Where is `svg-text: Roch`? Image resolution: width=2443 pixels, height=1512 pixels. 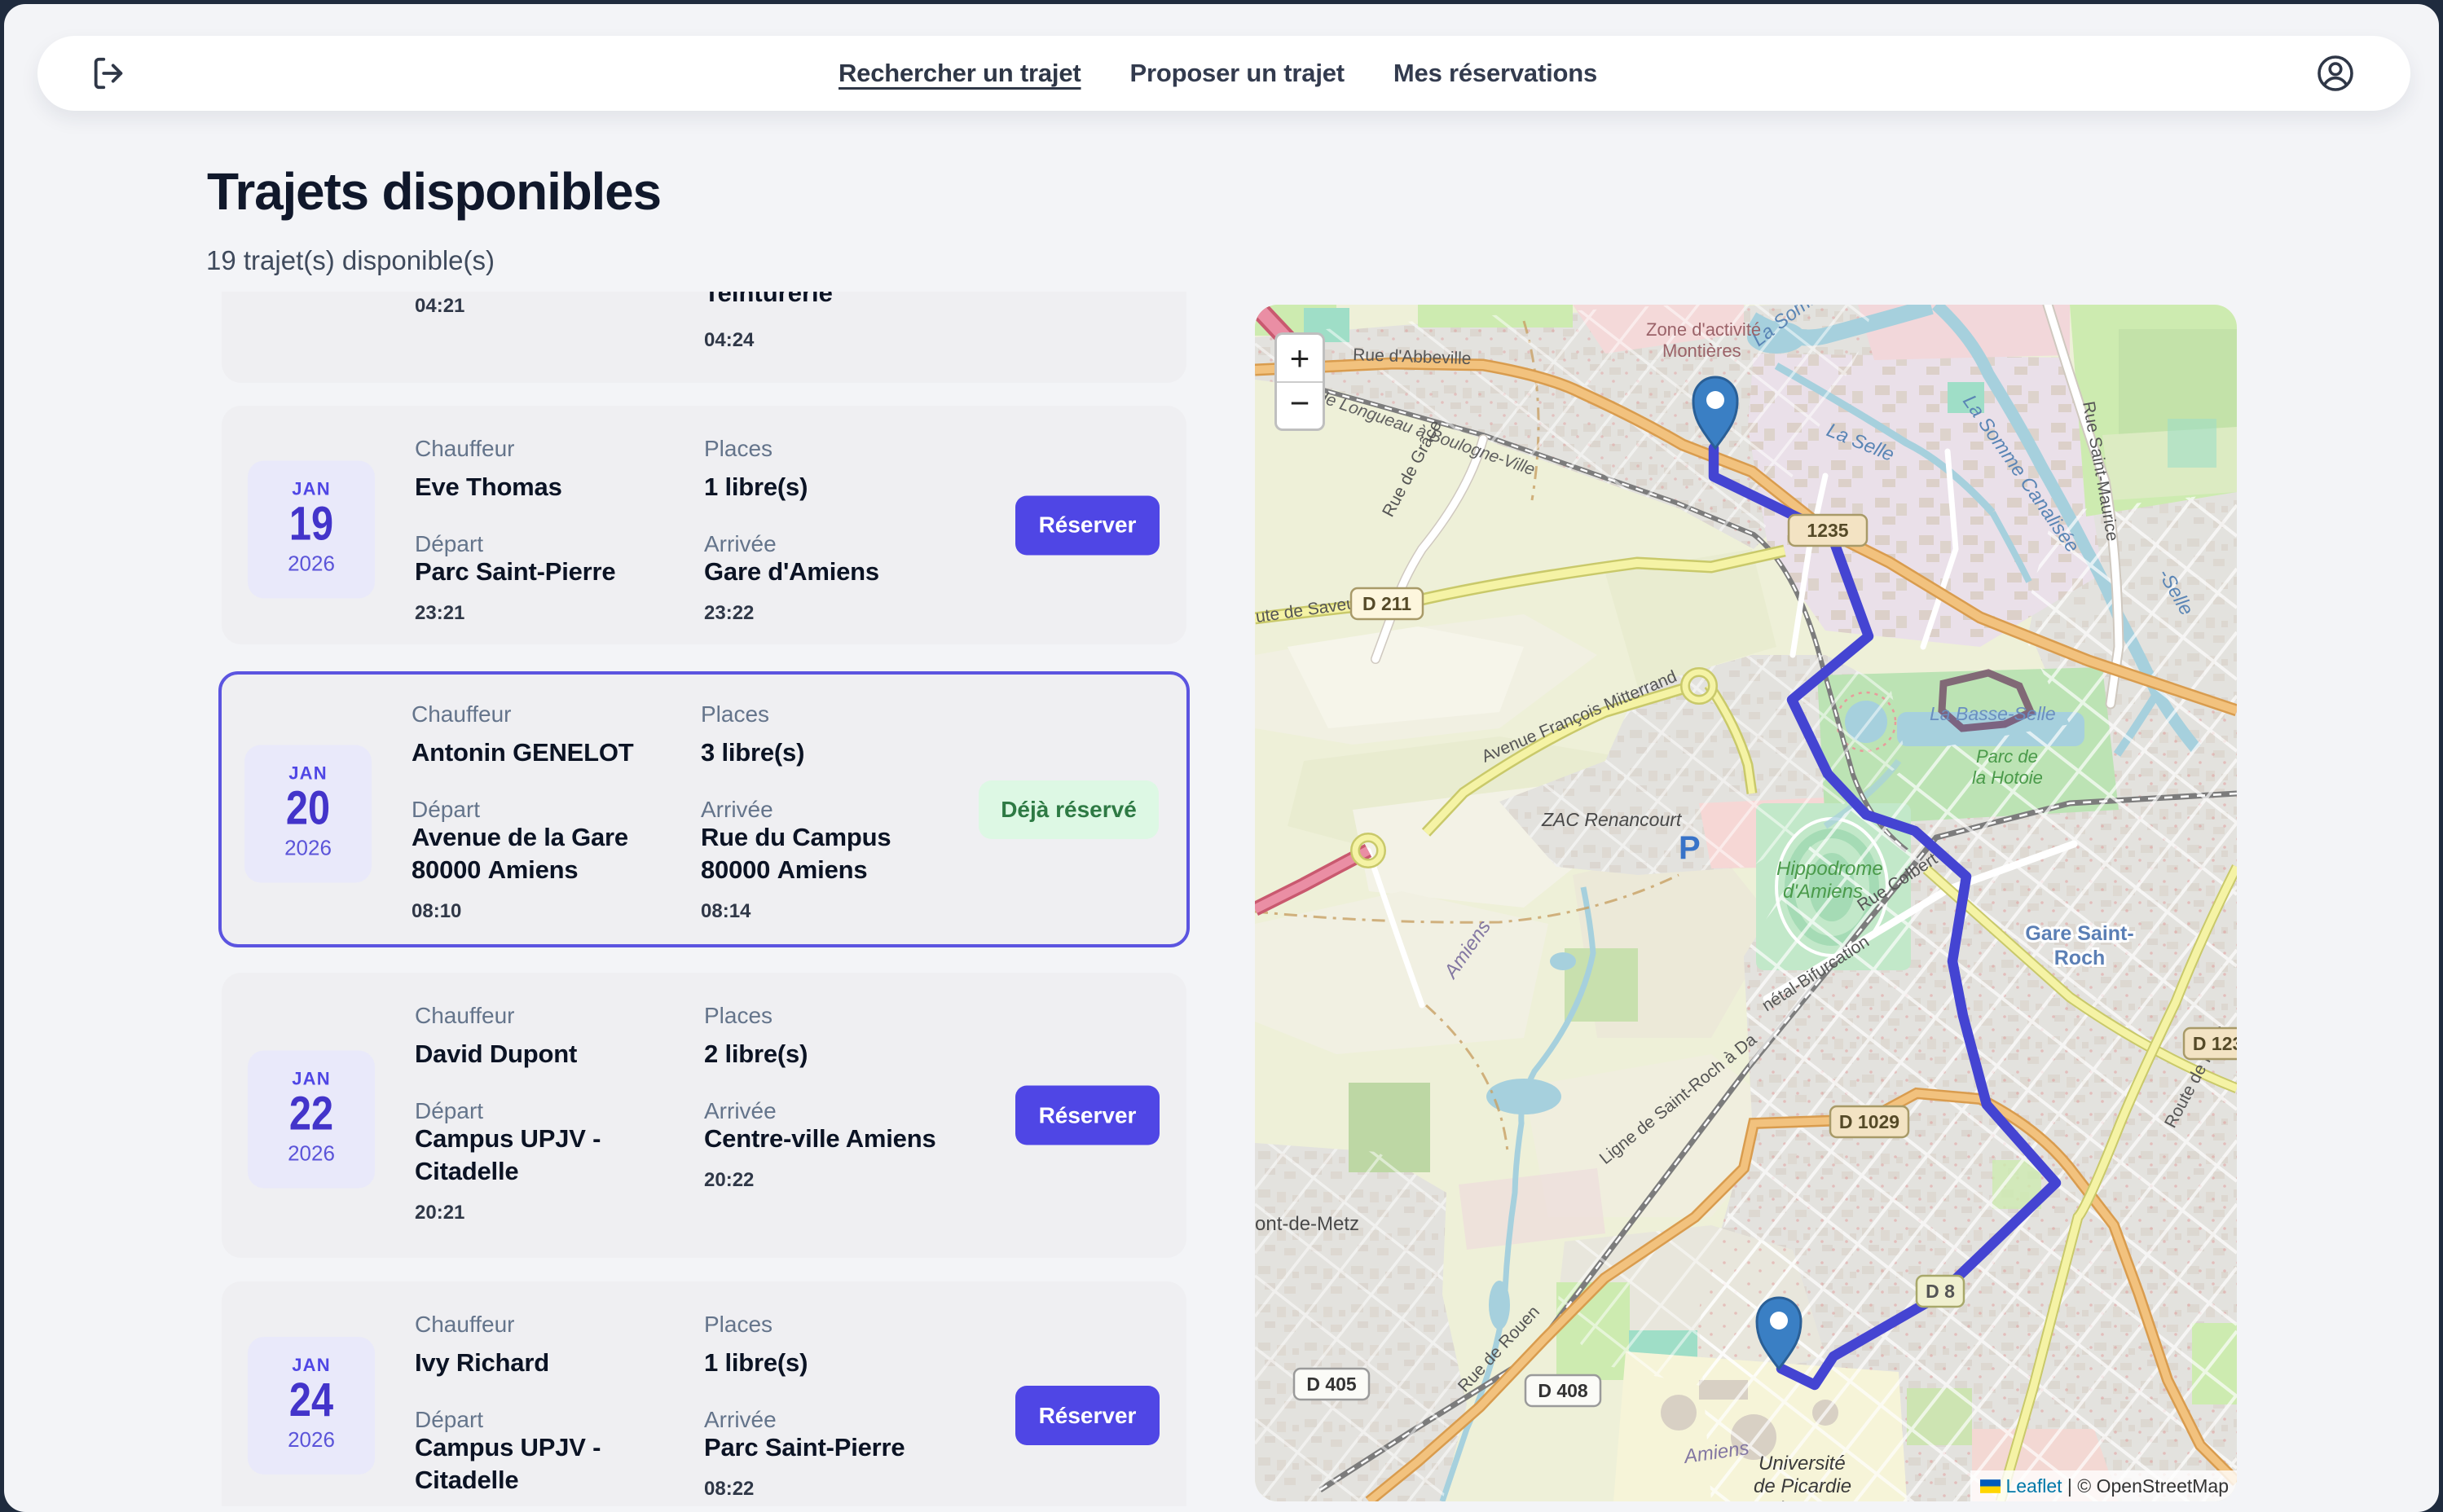 svg-text: Roch is located at coordinates (2080, 958).